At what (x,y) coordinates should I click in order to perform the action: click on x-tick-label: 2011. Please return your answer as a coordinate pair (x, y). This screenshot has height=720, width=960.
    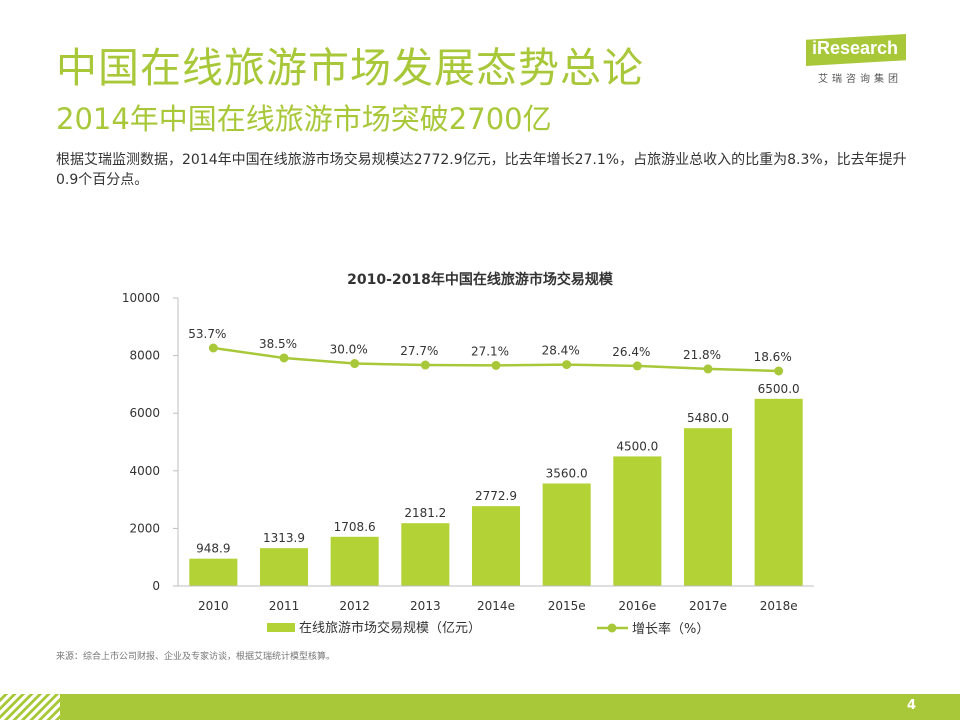
    Looking at the image, I should click on (284, 606).